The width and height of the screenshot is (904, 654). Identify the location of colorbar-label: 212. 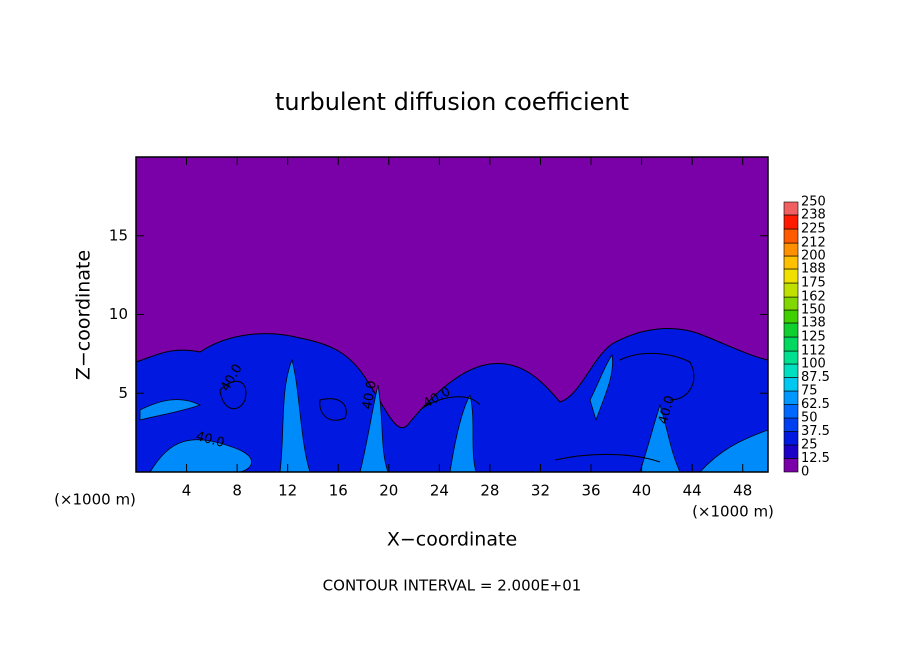
(813, 243).